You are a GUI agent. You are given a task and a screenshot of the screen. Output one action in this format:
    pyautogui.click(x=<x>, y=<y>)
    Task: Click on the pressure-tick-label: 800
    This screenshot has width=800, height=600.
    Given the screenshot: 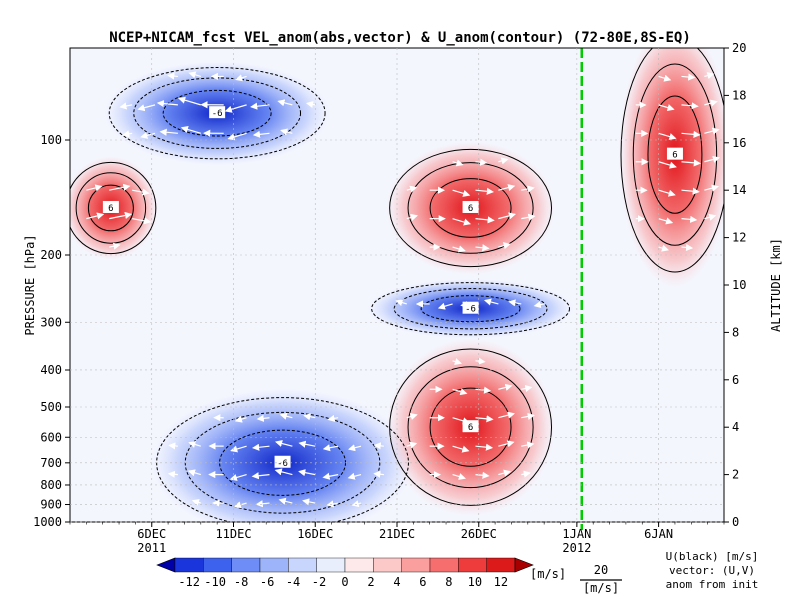 What is the action you would take?
    pyautogui.click(x=51, y=485)
    